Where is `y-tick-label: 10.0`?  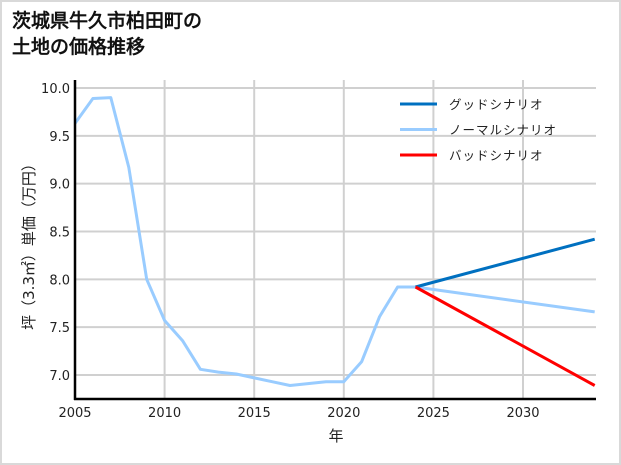
y-tick-label: 10.0 is located at coordinates (55, 89).